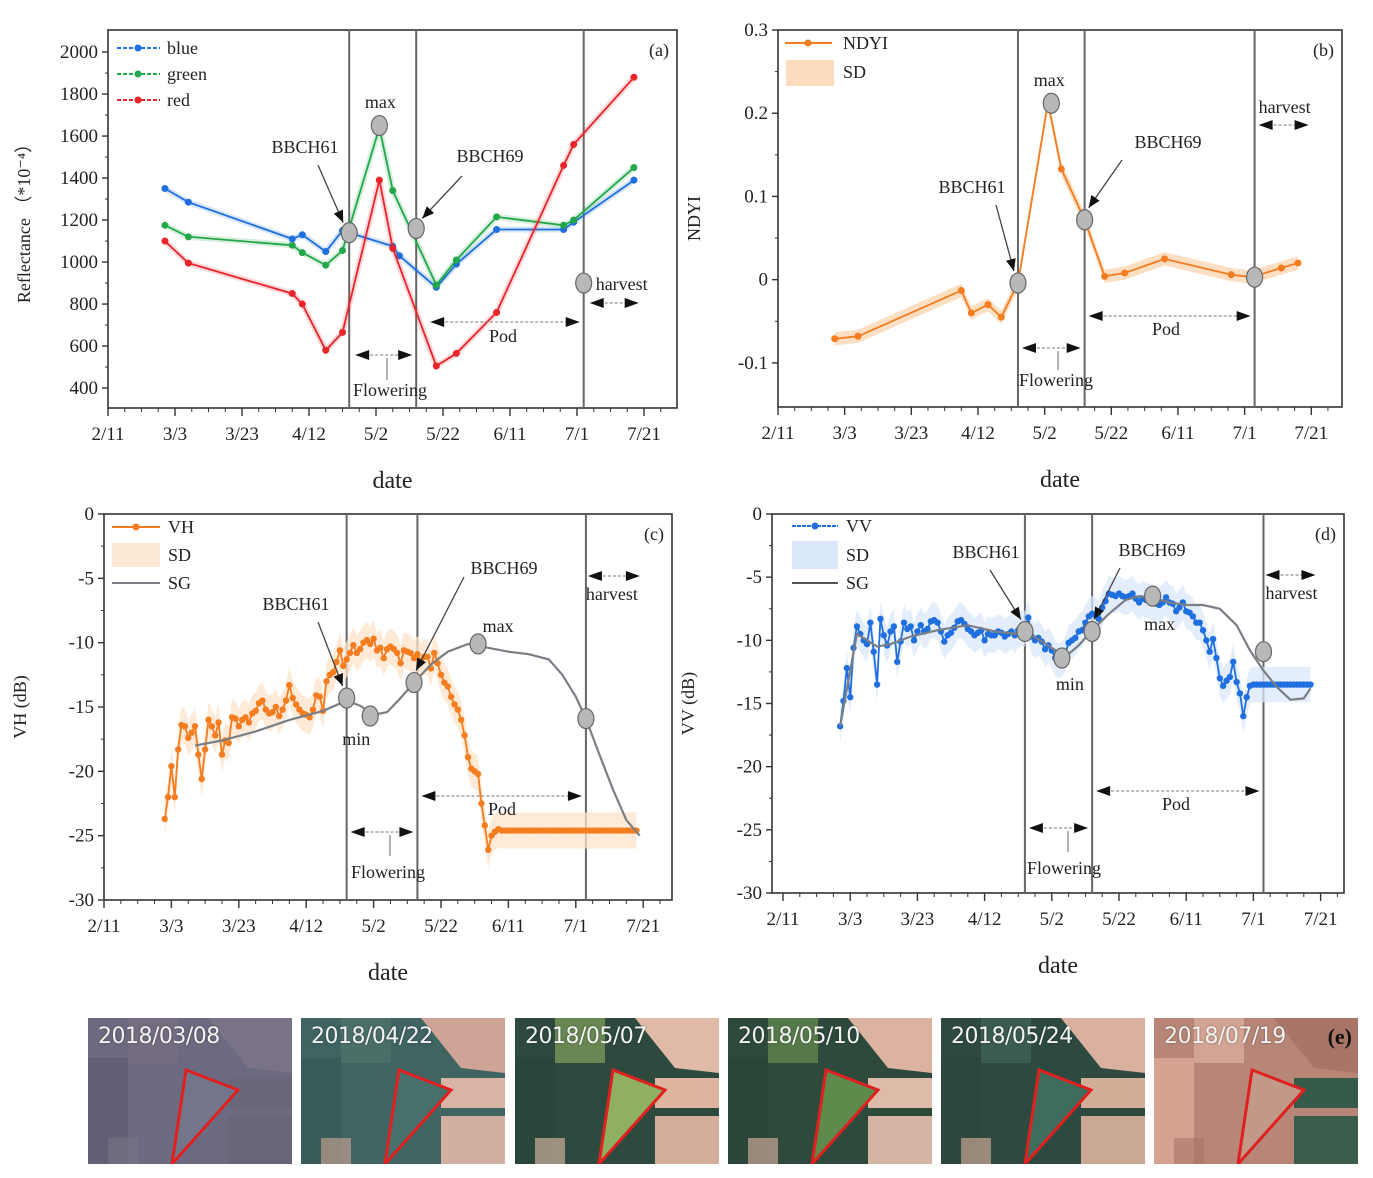  I want to click on arrow-bbch61-head, so click(1015, 613).